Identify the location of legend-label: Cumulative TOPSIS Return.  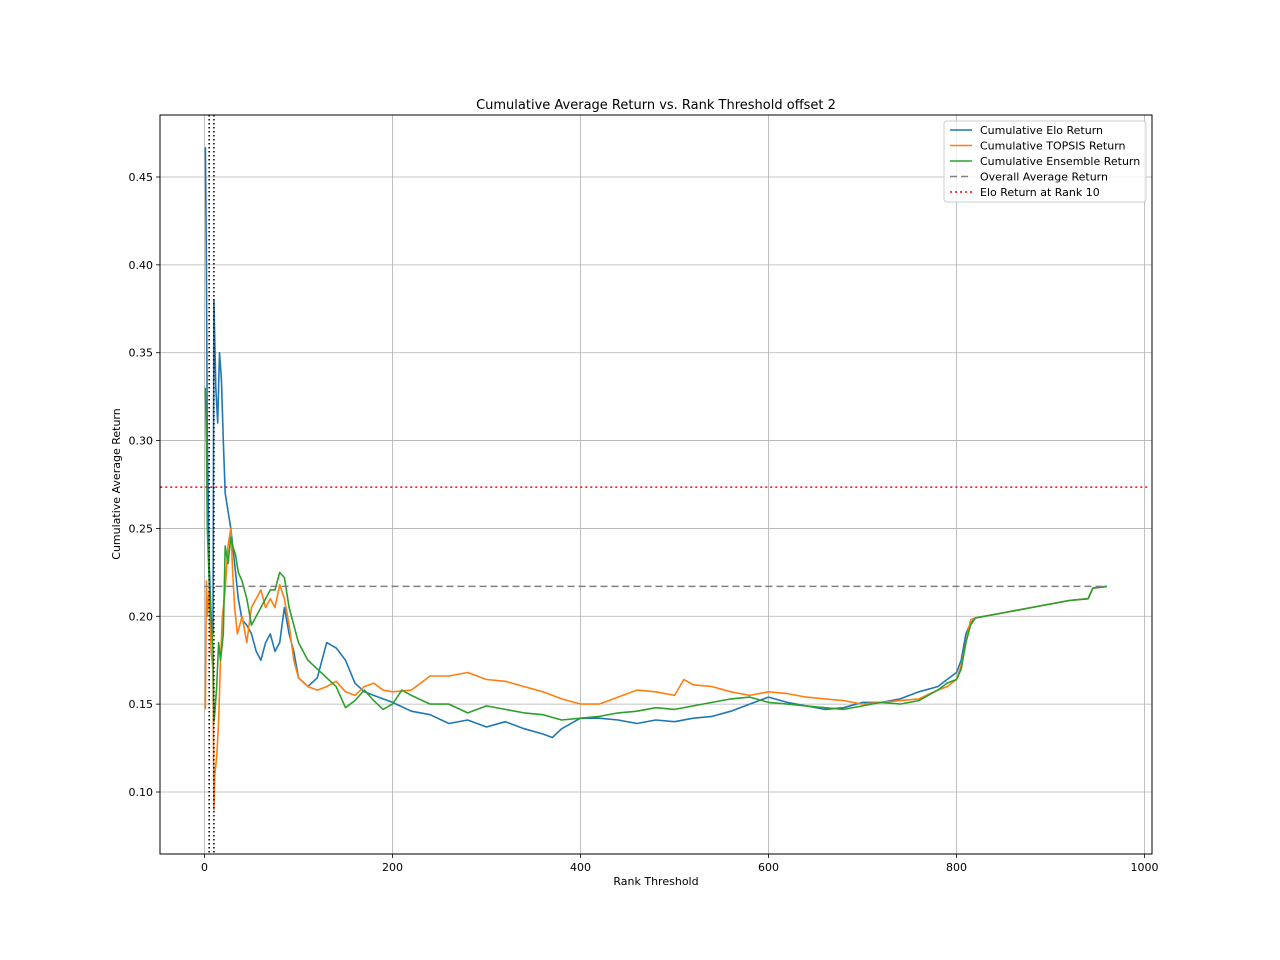
(1053, 146).